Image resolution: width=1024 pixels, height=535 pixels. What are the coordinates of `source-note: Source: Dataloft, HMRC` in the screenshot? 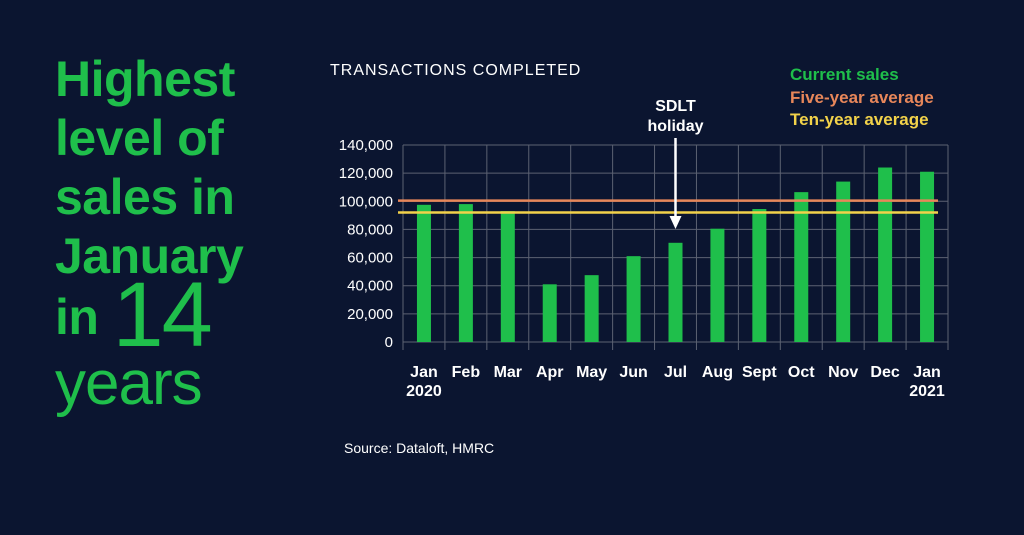 It's located at (419, 448).